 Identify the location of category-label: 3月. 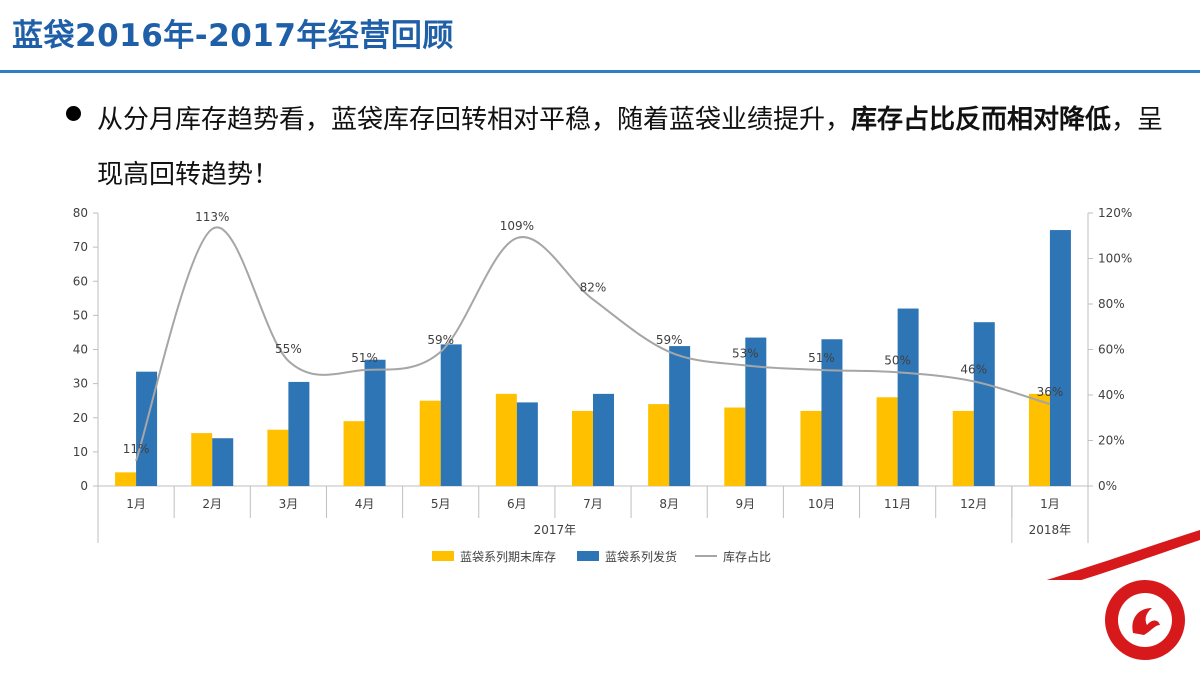
(289, 504).